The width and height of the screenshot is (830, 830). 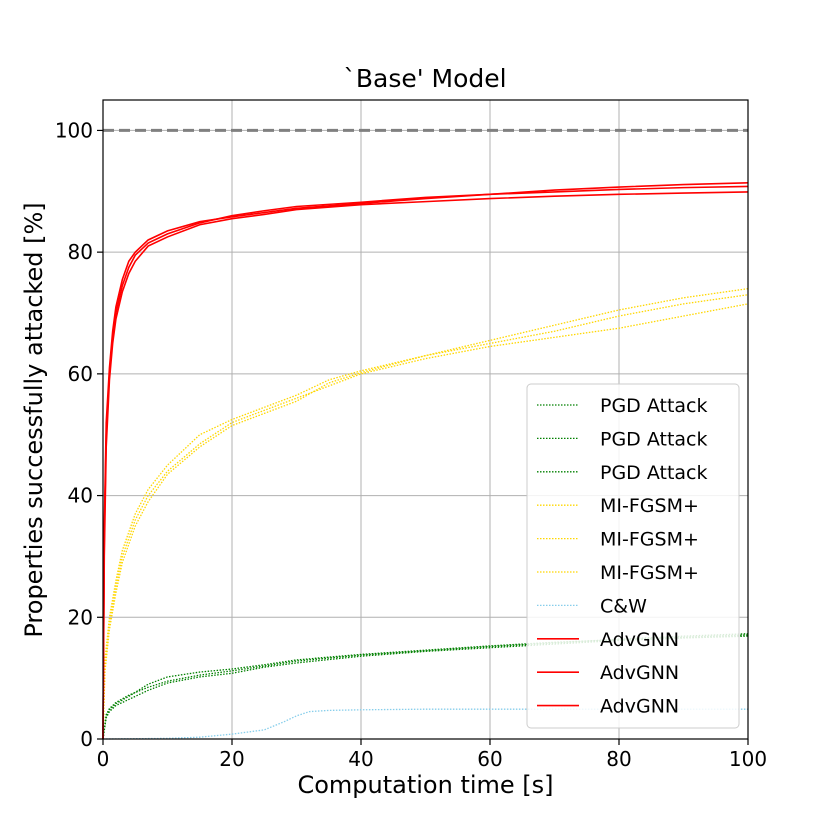 I want to click on legend-label: C&W, so click(x=623, y=606).